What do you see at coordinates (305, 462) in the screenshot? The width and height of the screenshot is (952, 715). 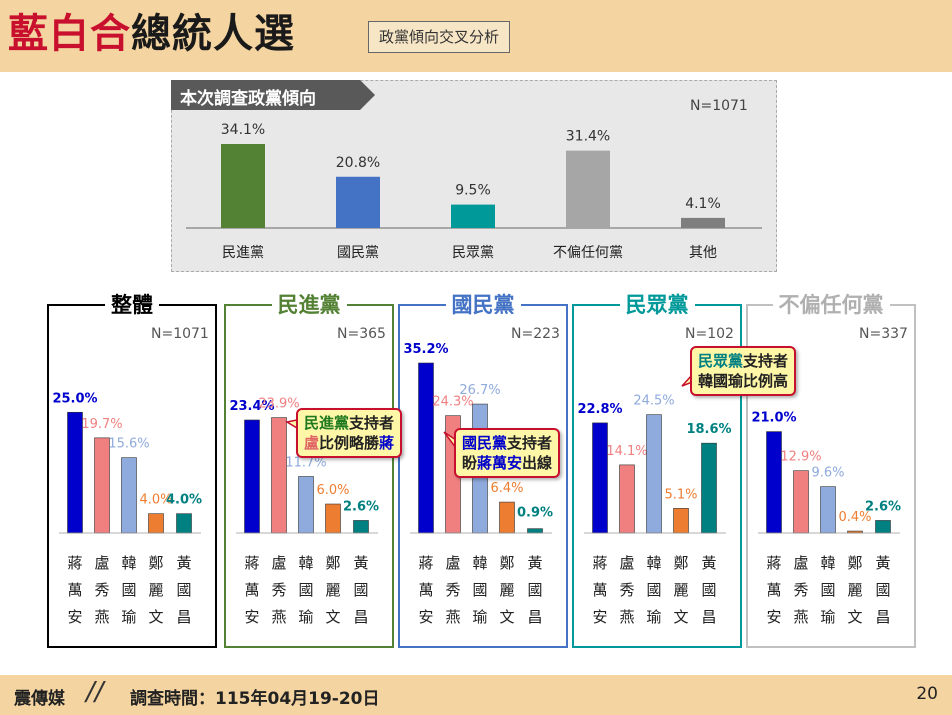 I see `panel1-bar-label-2: 11.7%` at bounding box center [305, 462].